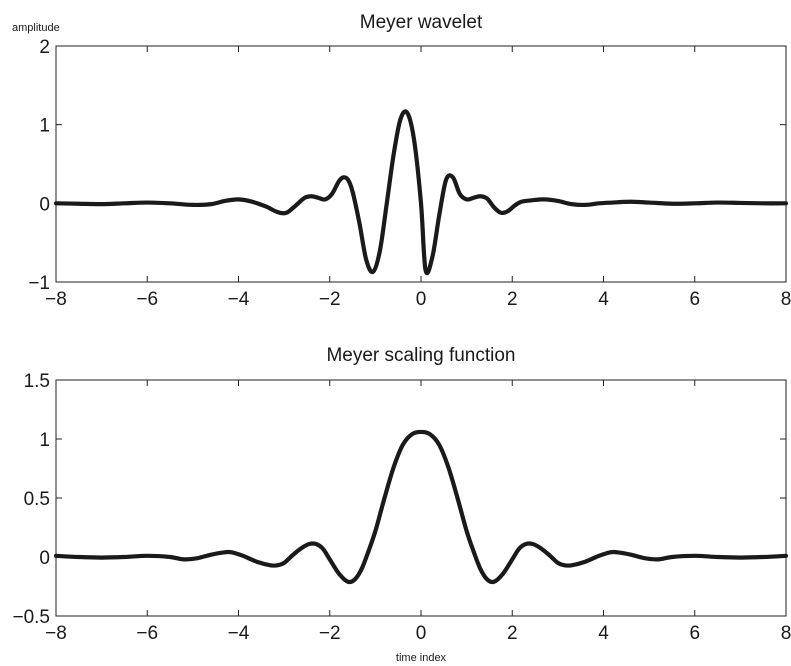 This screenshot has width=791, height=666. Describe the element at coordinates (147, 633) in the screenshot. I see `scaling-xtick-label: −6` at that location.